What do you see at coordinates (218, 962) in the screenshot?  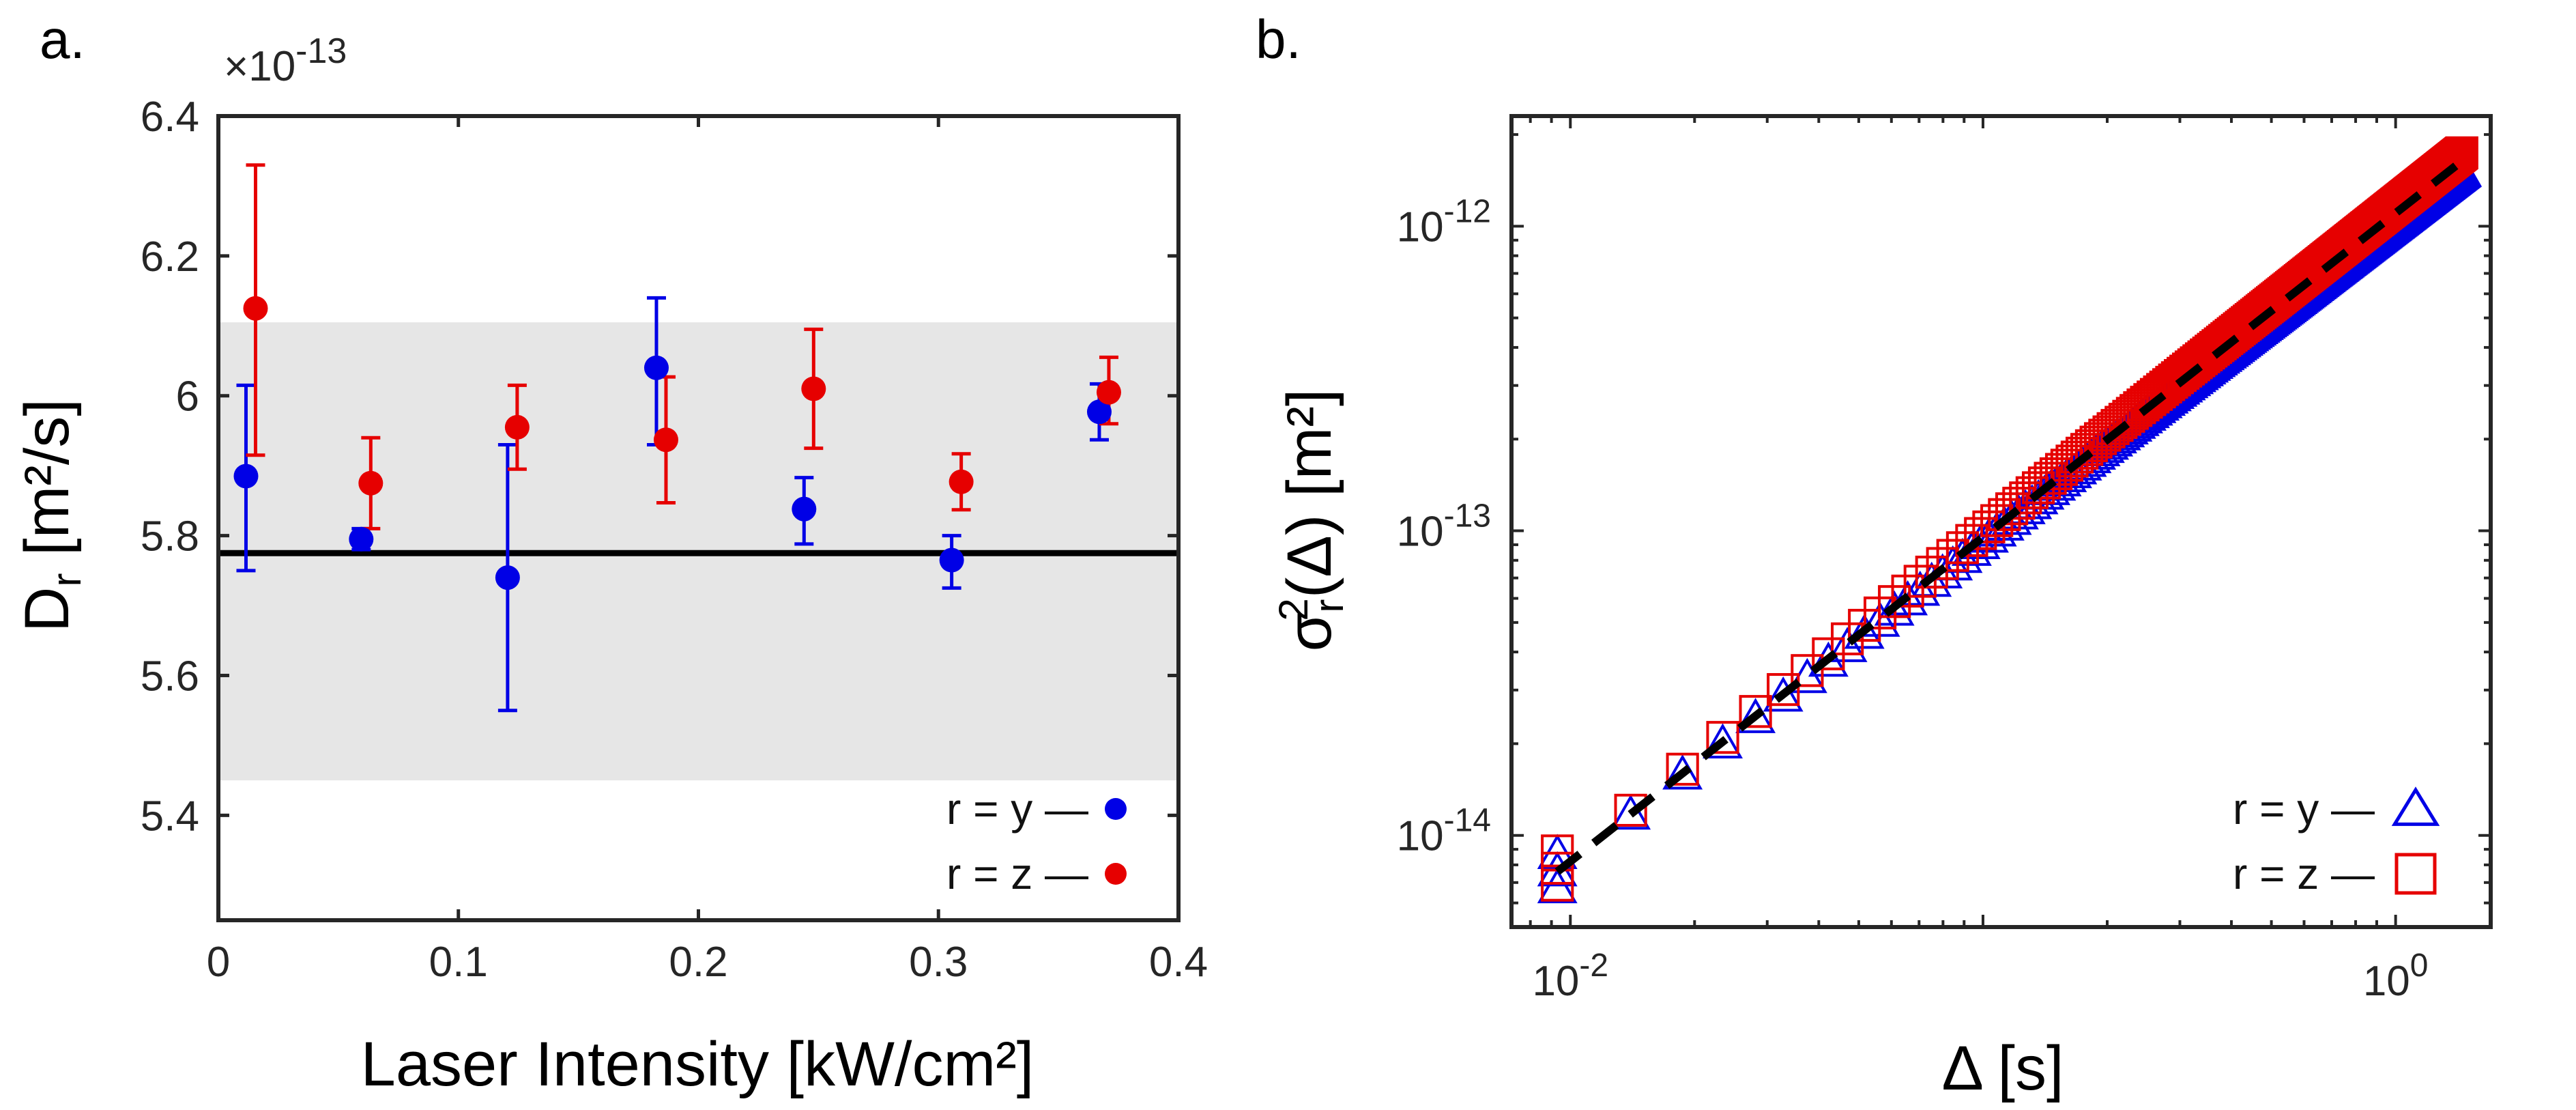 I see `x-tick-label: 0` at bounding box center [218, 962].